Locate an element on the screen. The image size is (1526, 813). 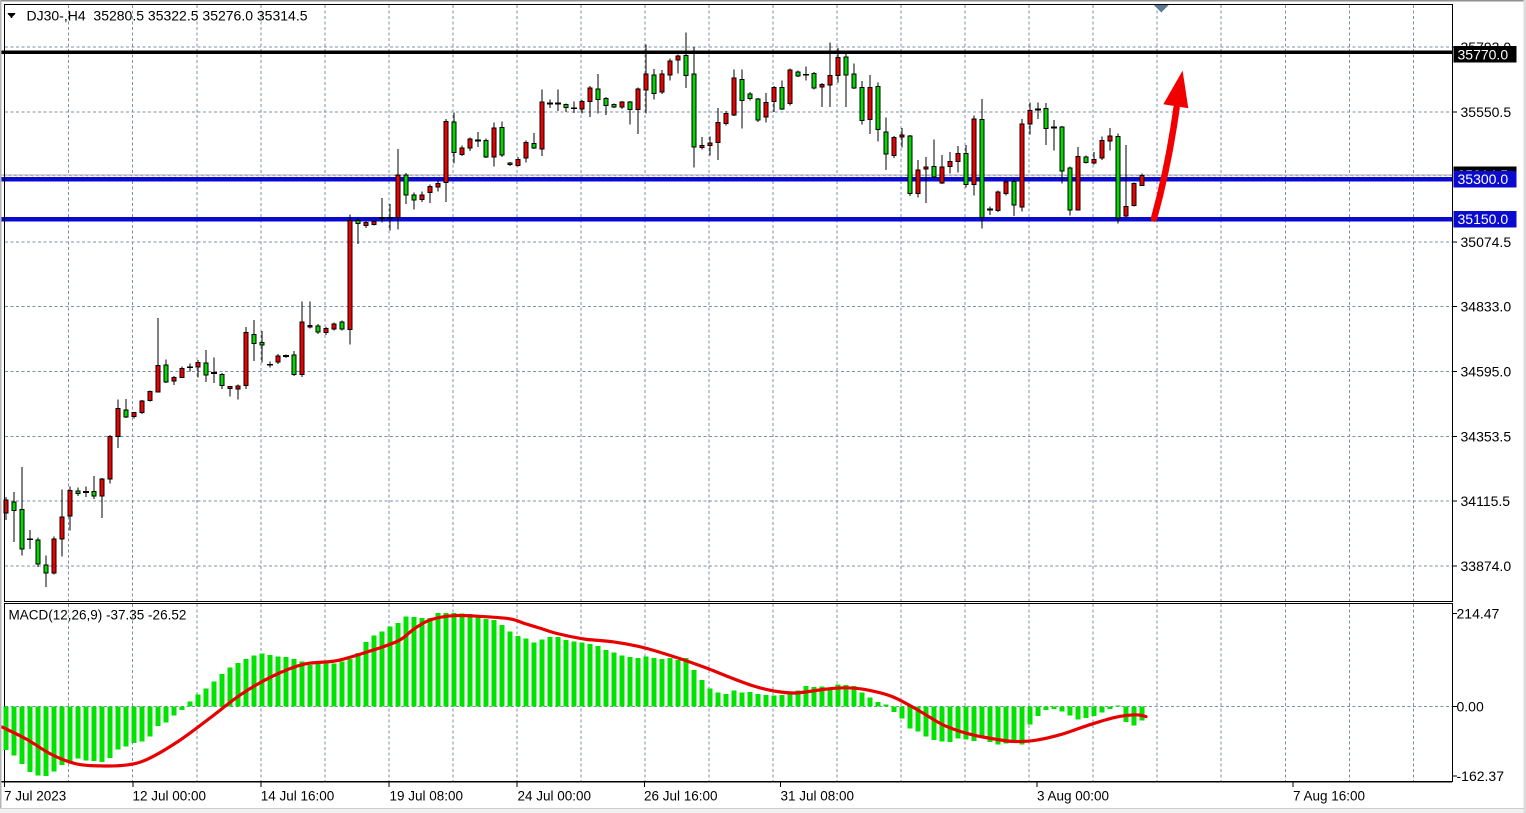
svg-text: 34595.0 is located at coordinates (1486, 371).